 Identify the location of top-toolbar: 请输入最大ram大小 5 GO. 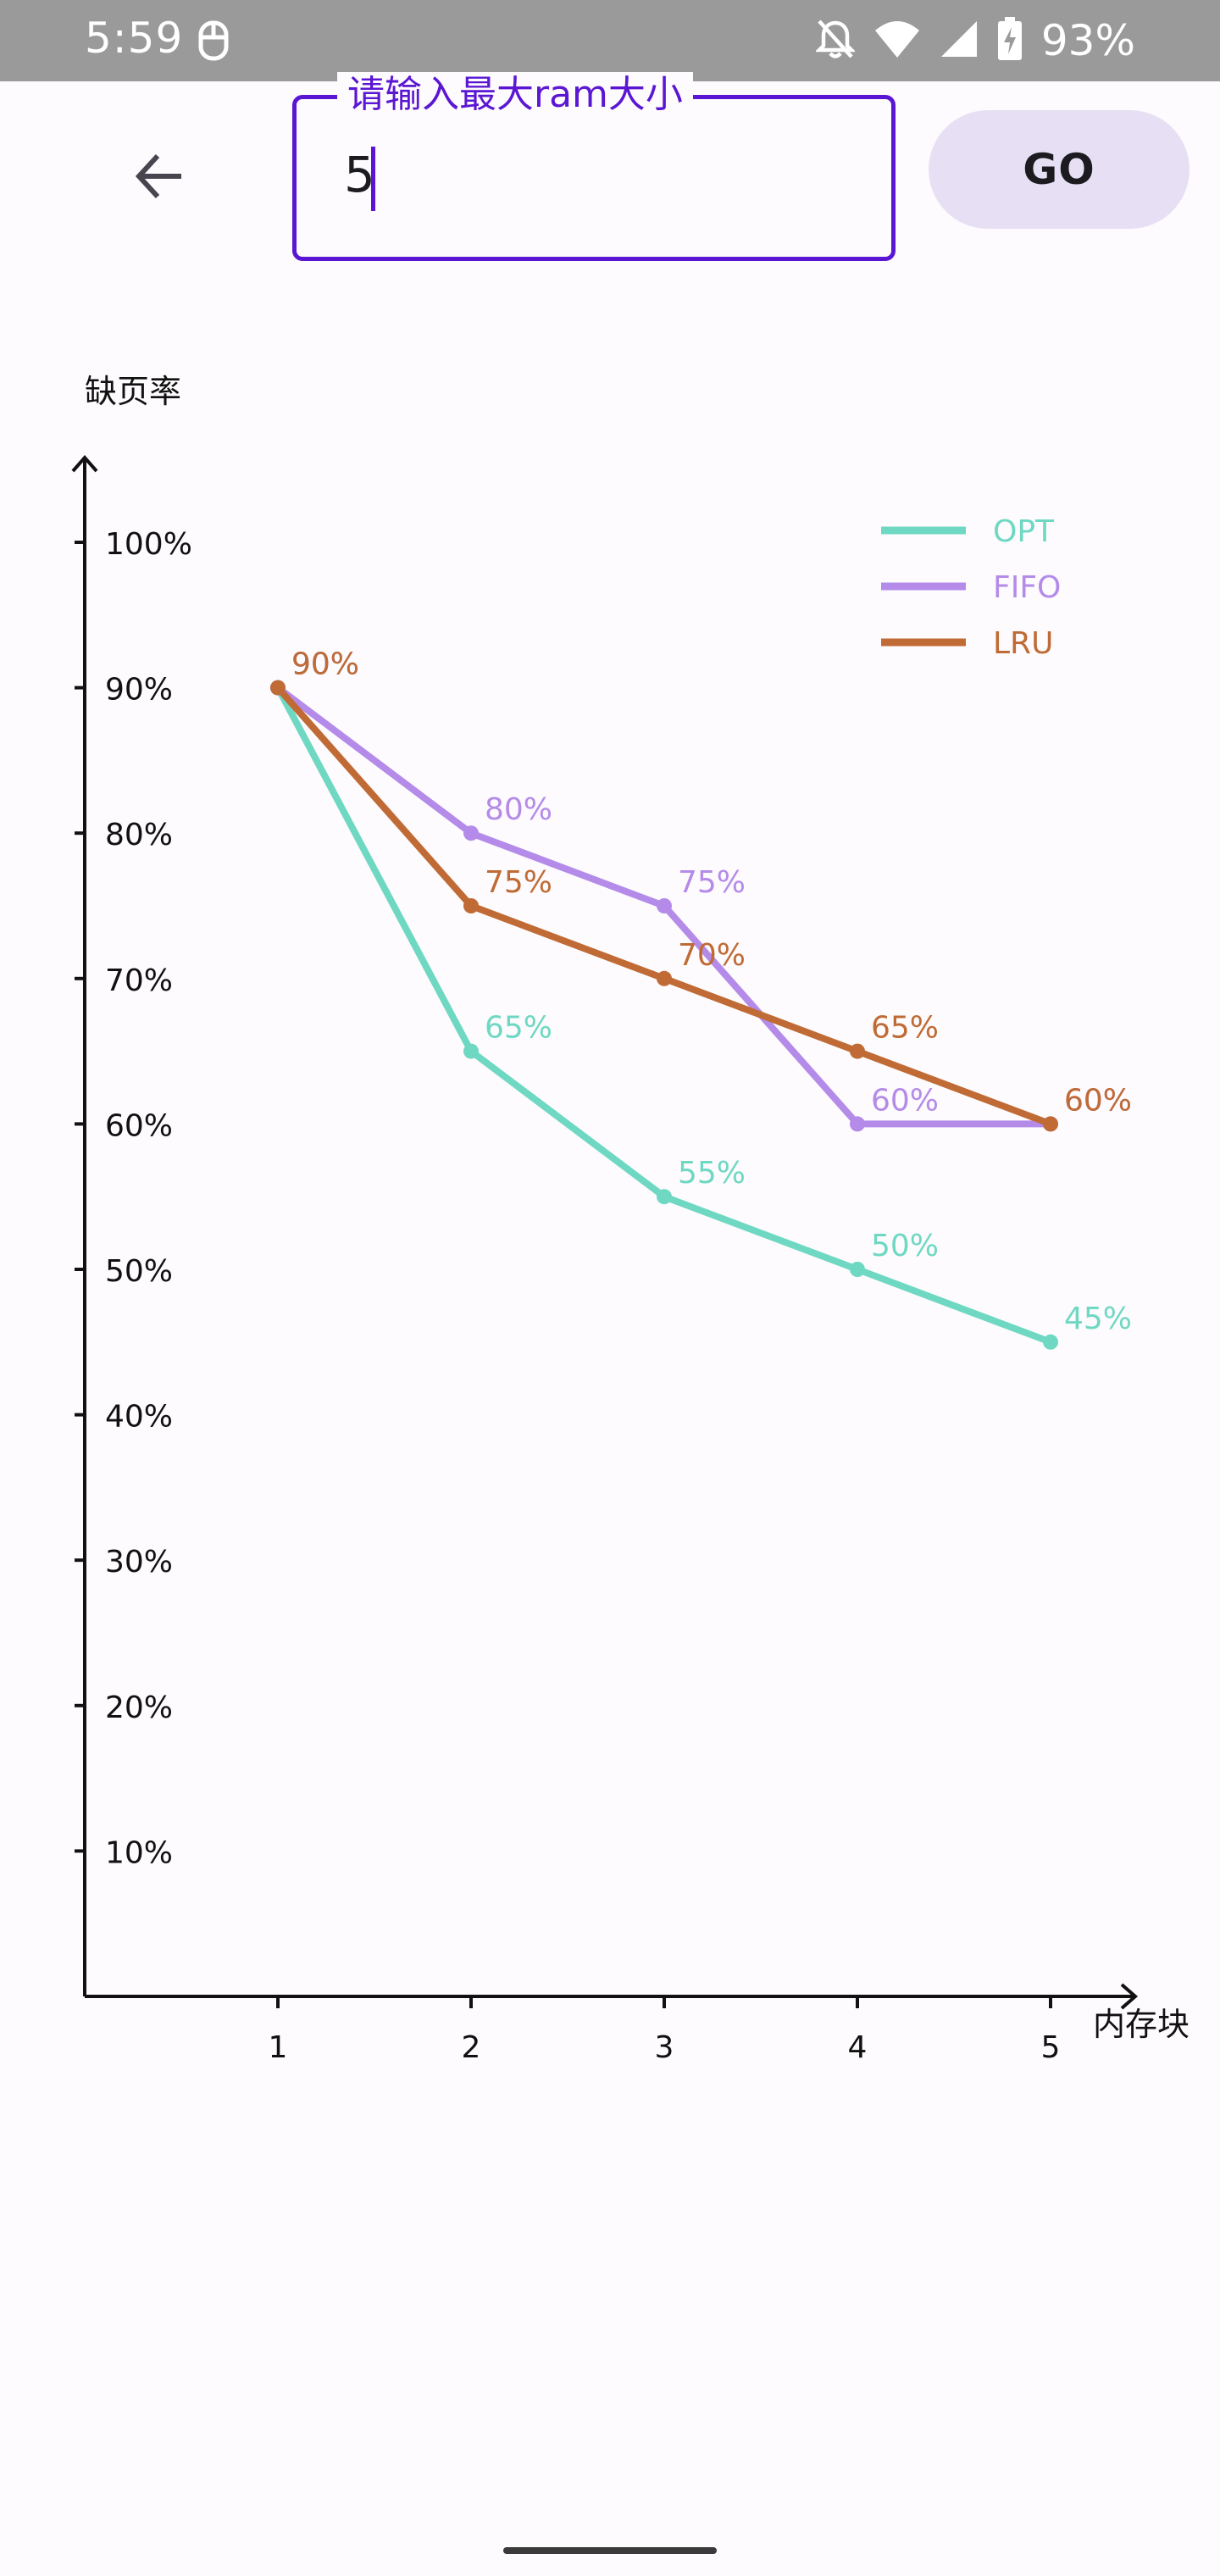
(610, 178).